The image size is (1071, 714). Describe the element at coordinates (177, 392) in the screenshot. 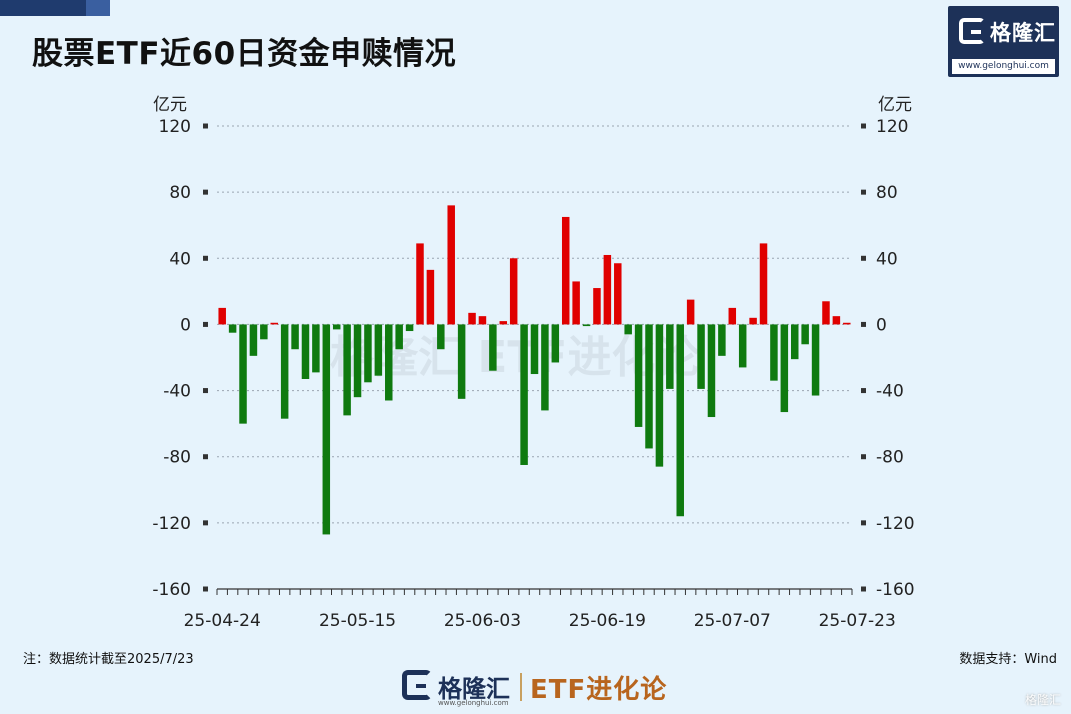

I see `y-tick-label-left: -40` at that location.